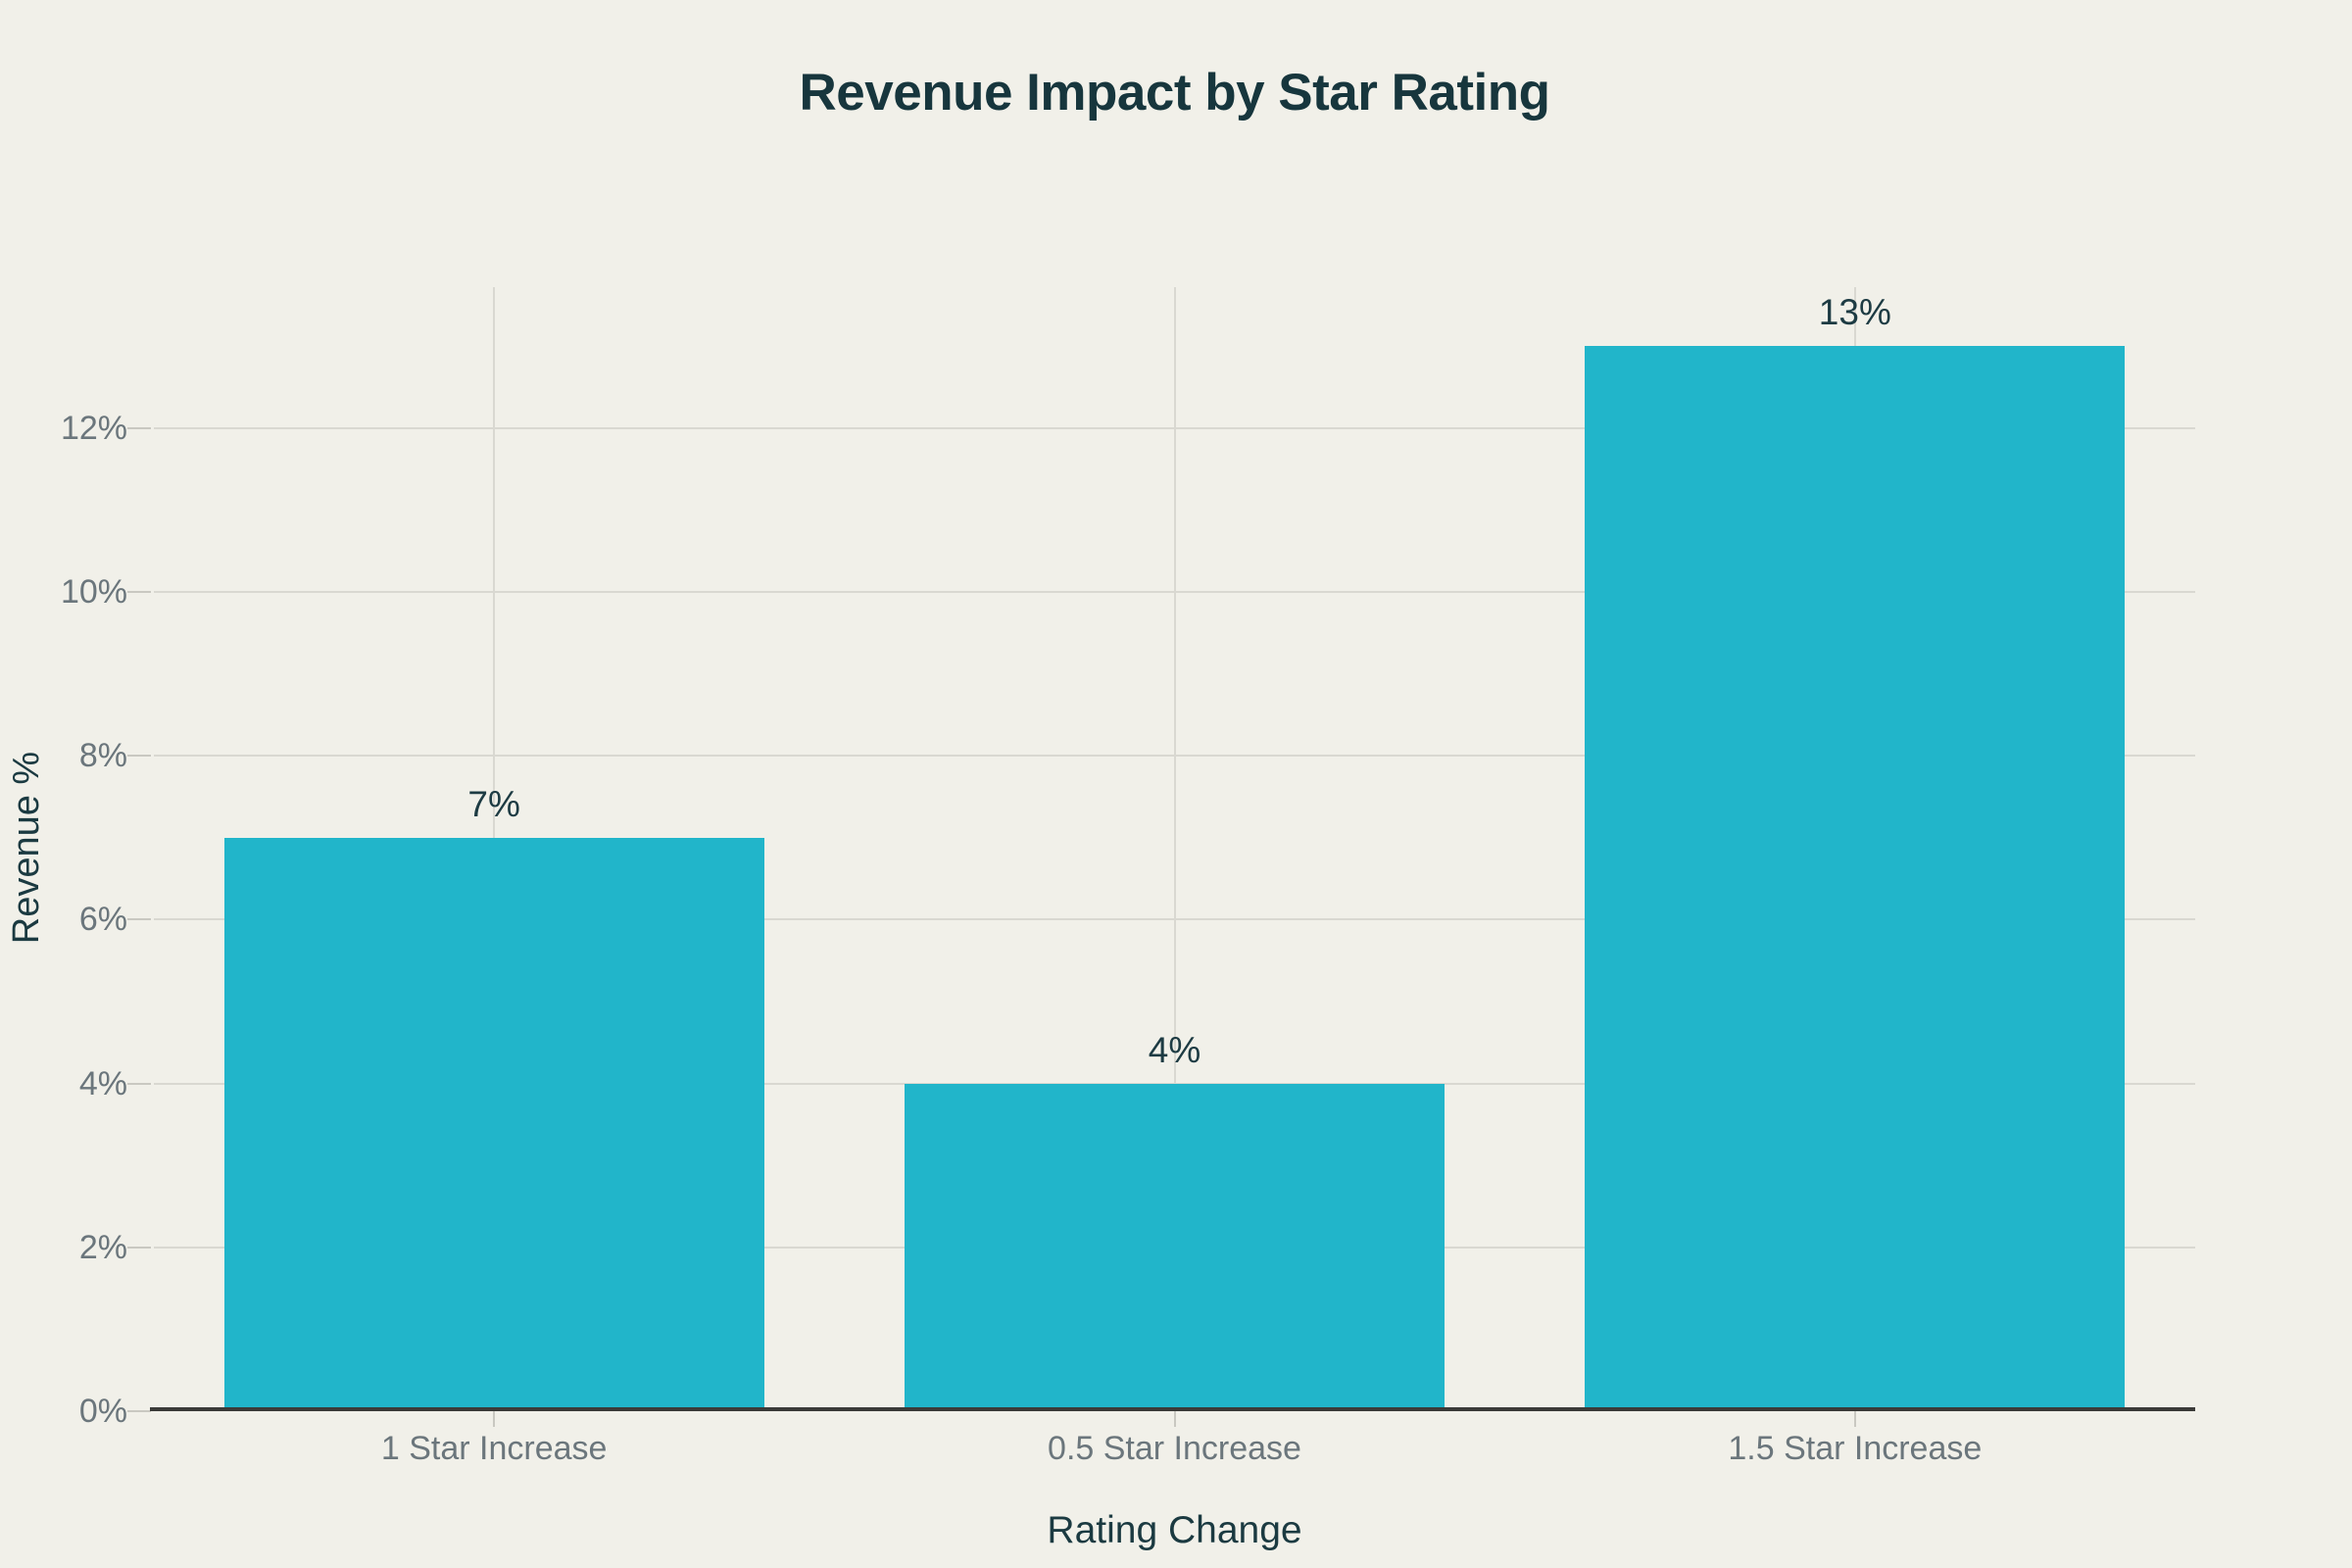  I want to click on x-axis-line, so click(1172, 1409).